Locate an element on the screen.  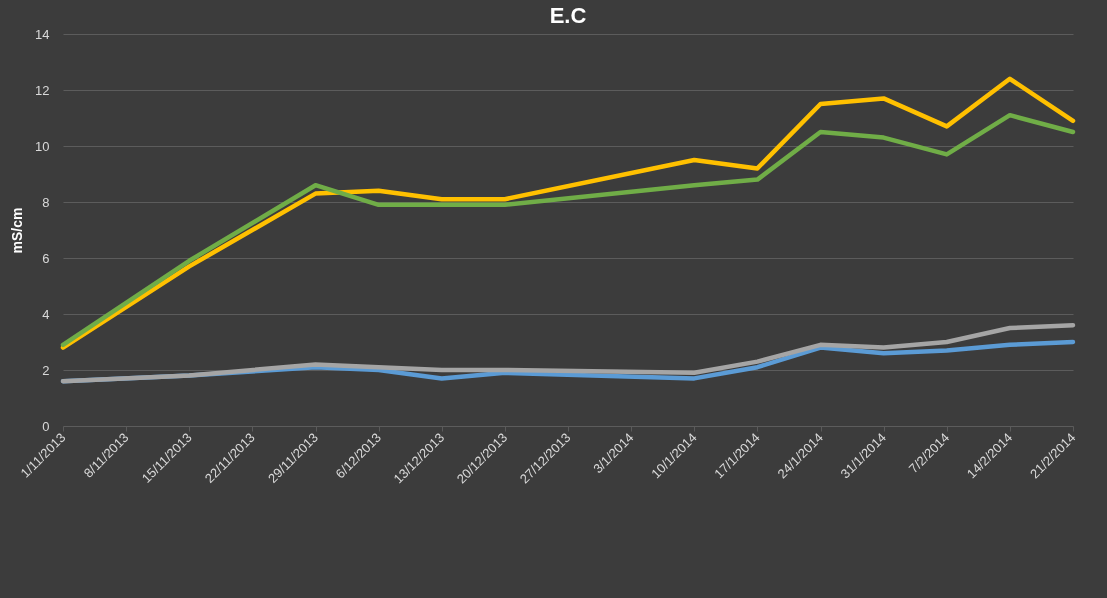
y-tick-label: 6 is located at coordinates (46, 258).